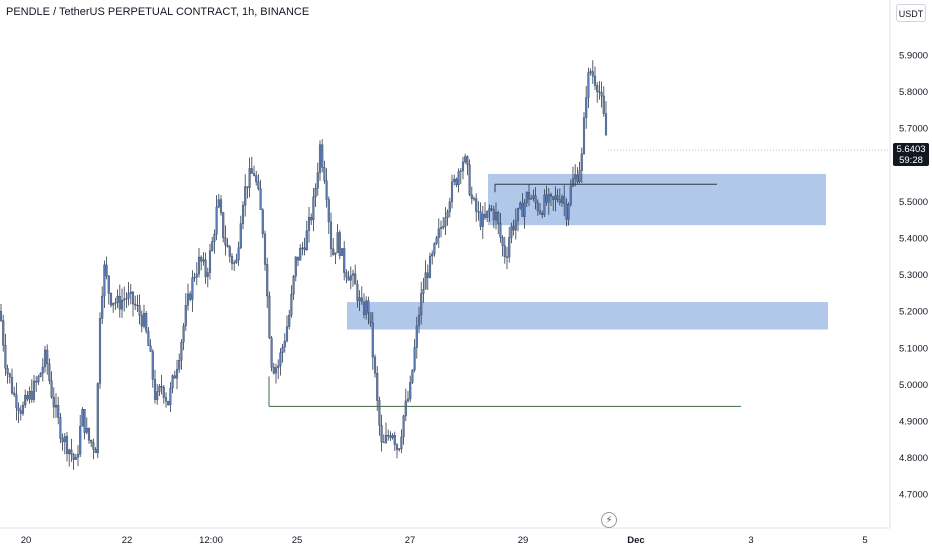 Image resolution: width=932 pixels, height=550 pixels. Describe the element at coordinates (911, 13) in the screenshot. I see `currency-button: USDT` at that location.